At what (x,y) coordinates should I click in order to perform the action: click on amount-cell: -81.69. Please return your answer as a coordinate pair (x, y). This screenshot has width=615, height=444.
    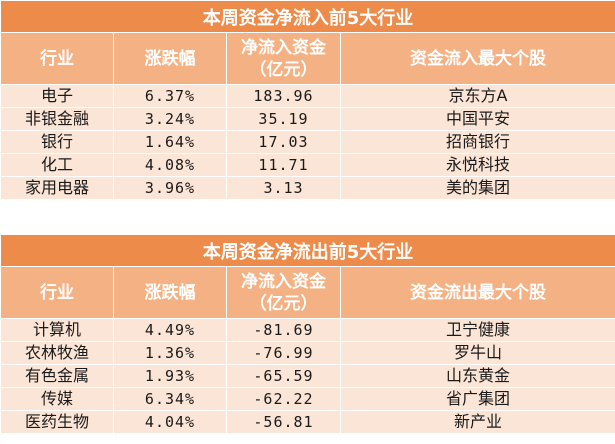
    Looking at the image, I should click on (283, 330).